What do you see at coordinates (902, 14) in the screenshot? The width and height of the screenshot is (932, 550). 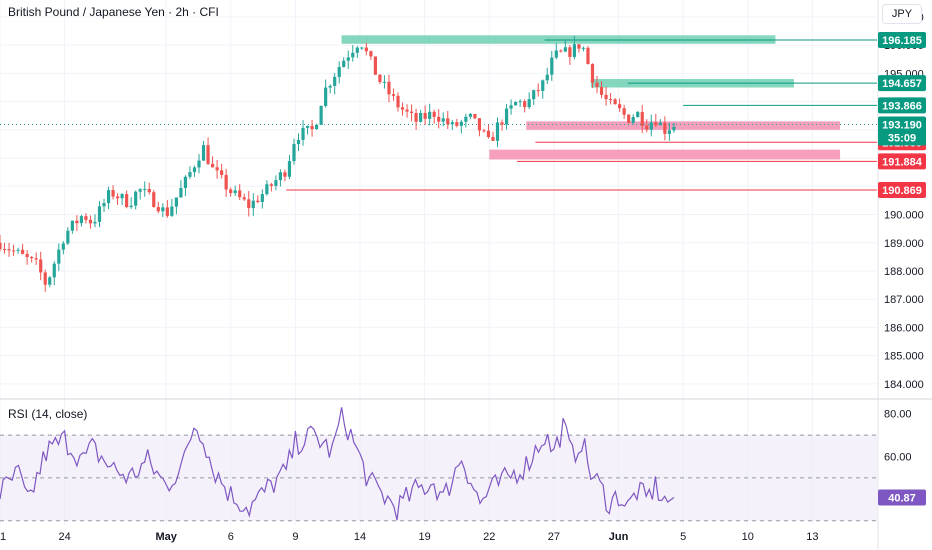 I see `currency-button: JPY` at bounding box center [902, 14].